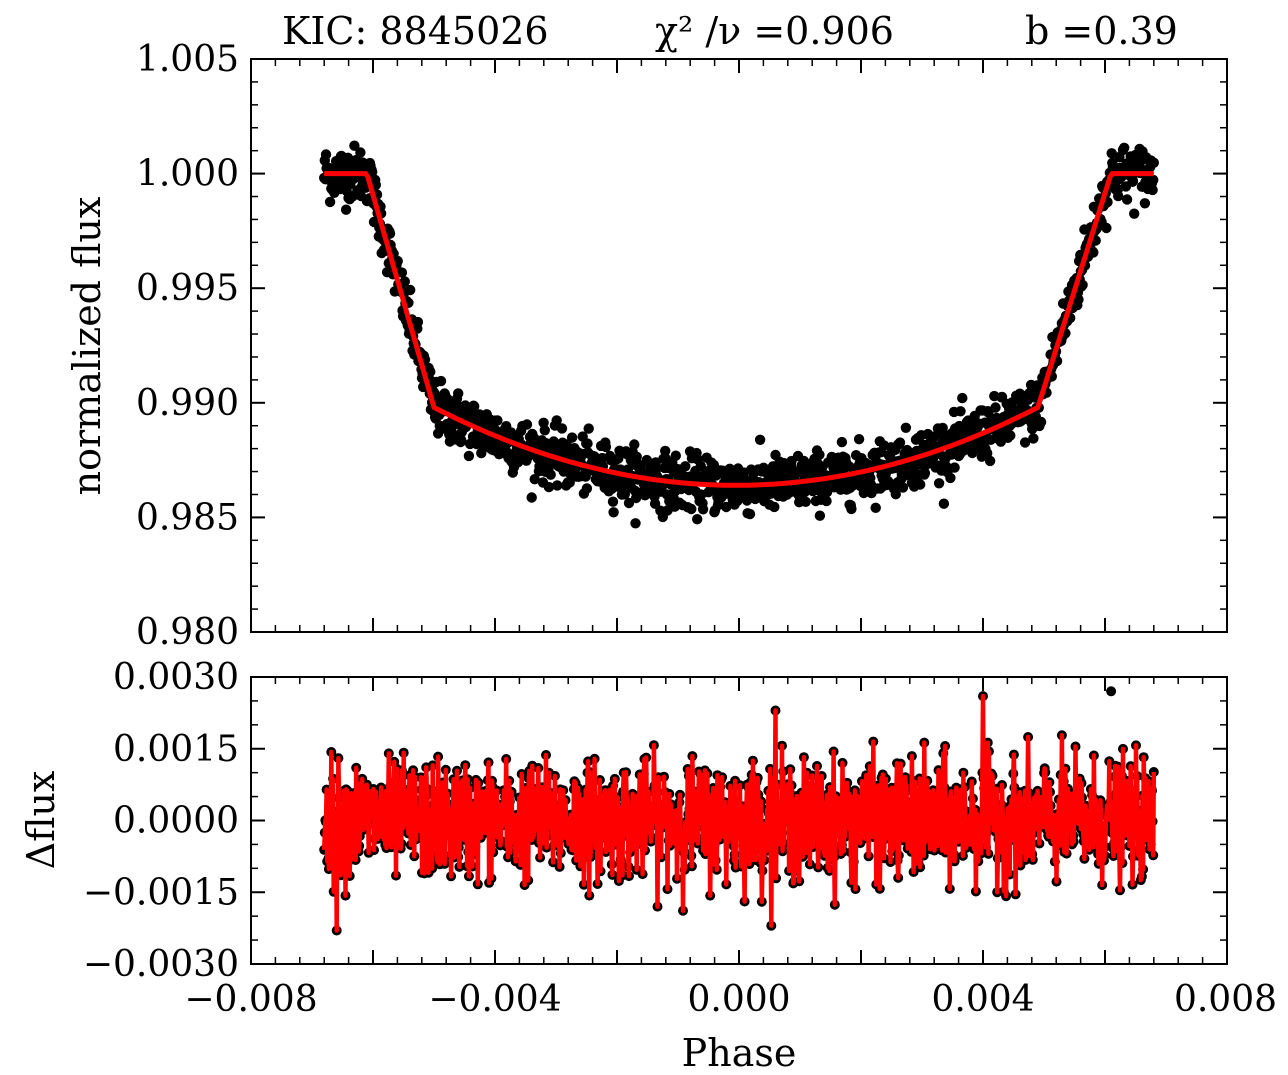 The image size is (1288, 1075). I want to click on x-tick-label: 0.004, so click(982, 999).